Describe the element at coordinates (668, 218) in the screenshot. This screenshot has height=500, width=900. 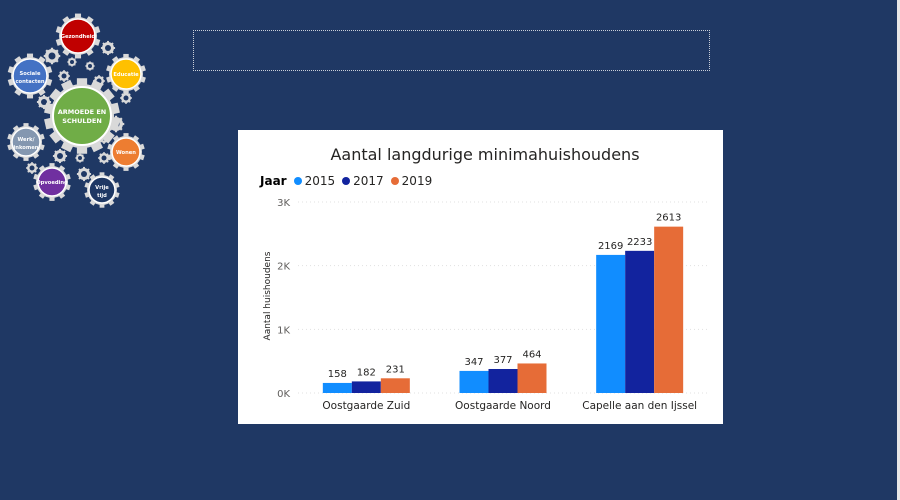
I see `data-label: 2613` at that location.